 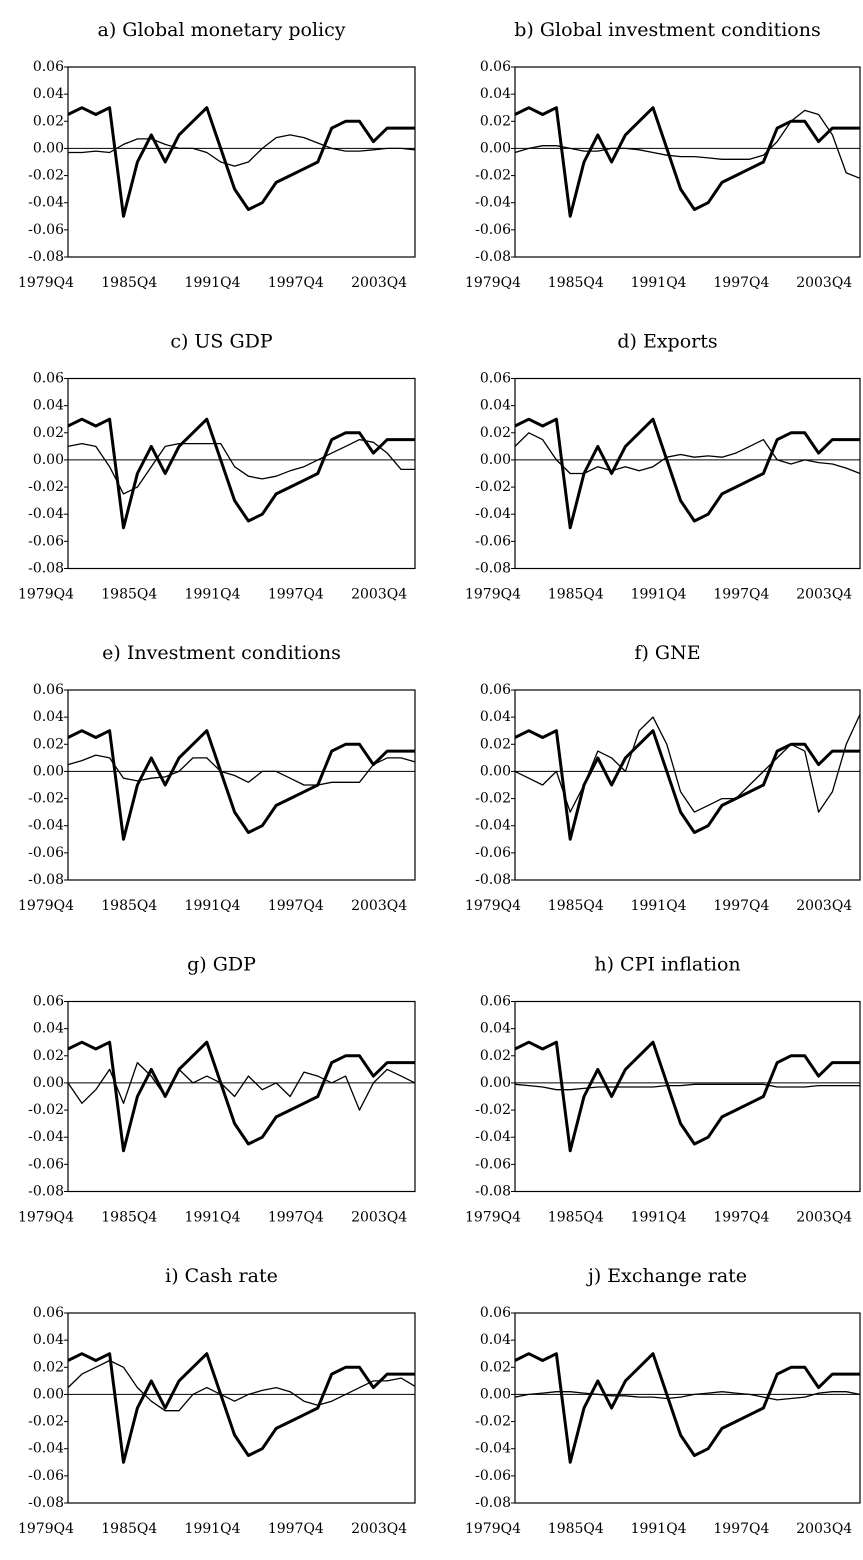 What do you see at coordinates (221, 342) in the screenshot?
I see `chart-title: c) US GDP` at bounding box center [221, 342].